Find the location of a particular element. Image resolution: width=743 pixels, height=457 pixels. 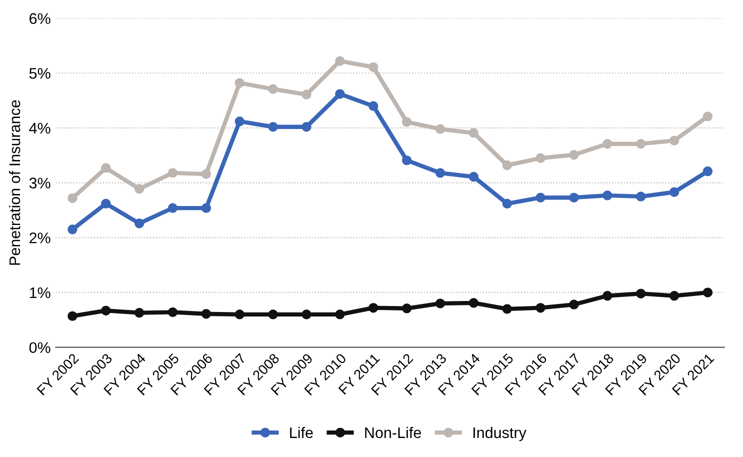

y-tick-label: 3% is located at coordinates (39, 183).